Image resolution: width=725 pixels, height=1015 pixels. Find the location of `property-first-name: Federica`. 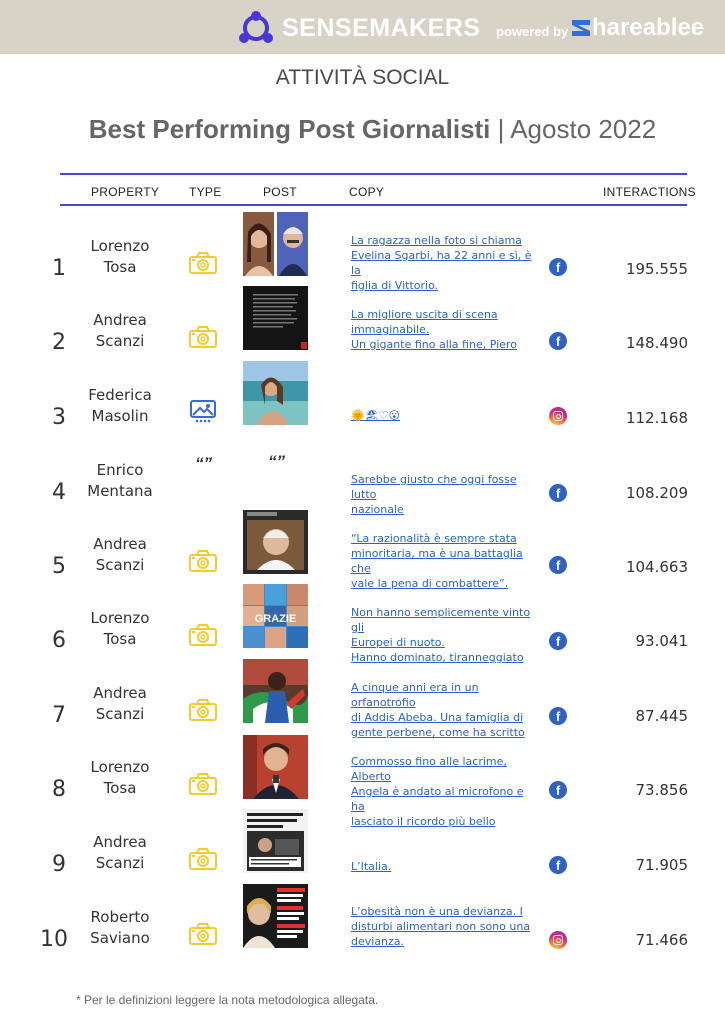

property-first-name: Federica is located at coordinates (120, 395).